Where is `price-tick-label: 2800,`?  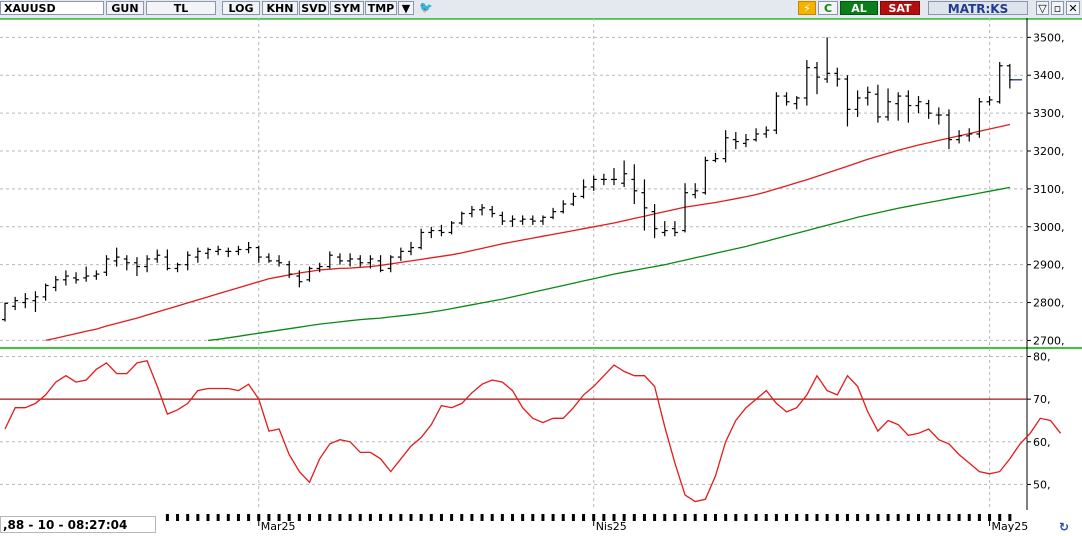
price-tick-label: 2800, is located at coordinates (1049, 303).